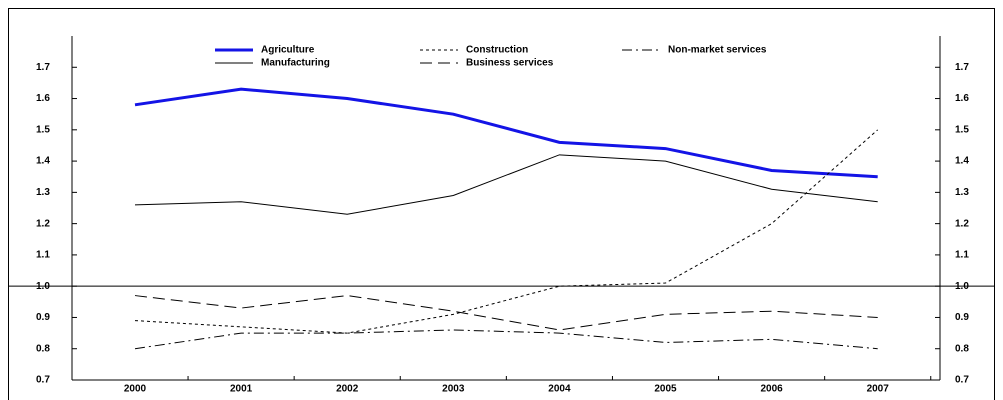  Describe the element at coordinates (43, 223) in the screenshot. I see `y-tick-label: 1.2` at that location.